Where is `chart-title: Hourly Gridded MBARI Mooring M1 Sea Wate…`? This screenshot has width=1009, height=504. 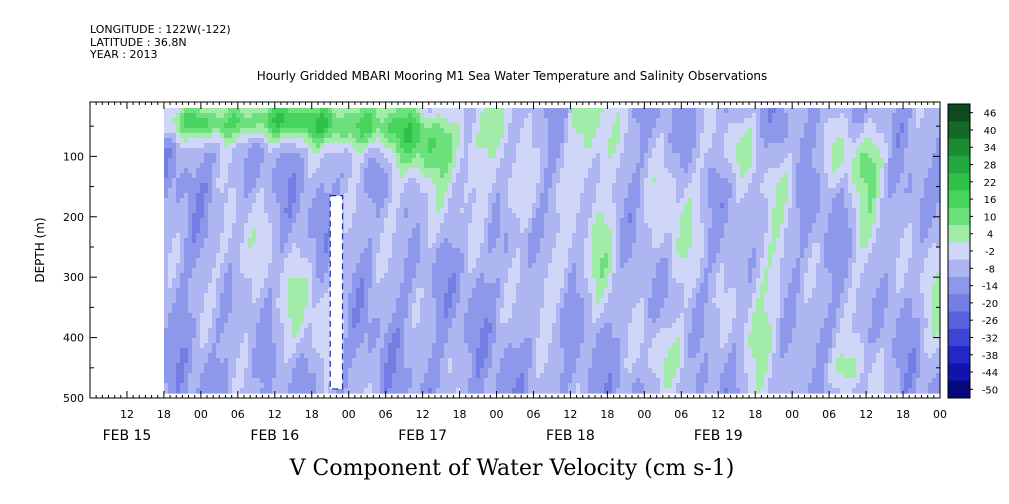
chart-title: Hourly Gridded MBARI Mooring M1 Sea Wate… is located at coordinates (512, 76).